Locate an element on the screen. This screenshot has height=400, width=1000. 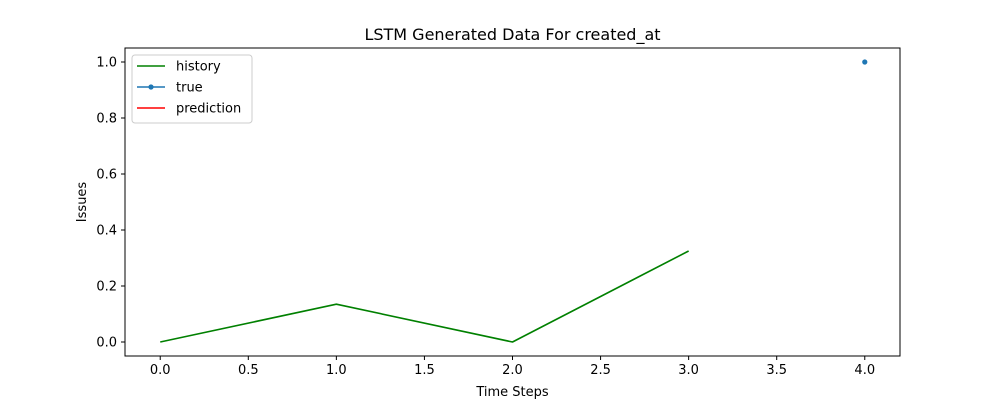
y-tick-label: 0.8 is located at coordinates (106, 119).